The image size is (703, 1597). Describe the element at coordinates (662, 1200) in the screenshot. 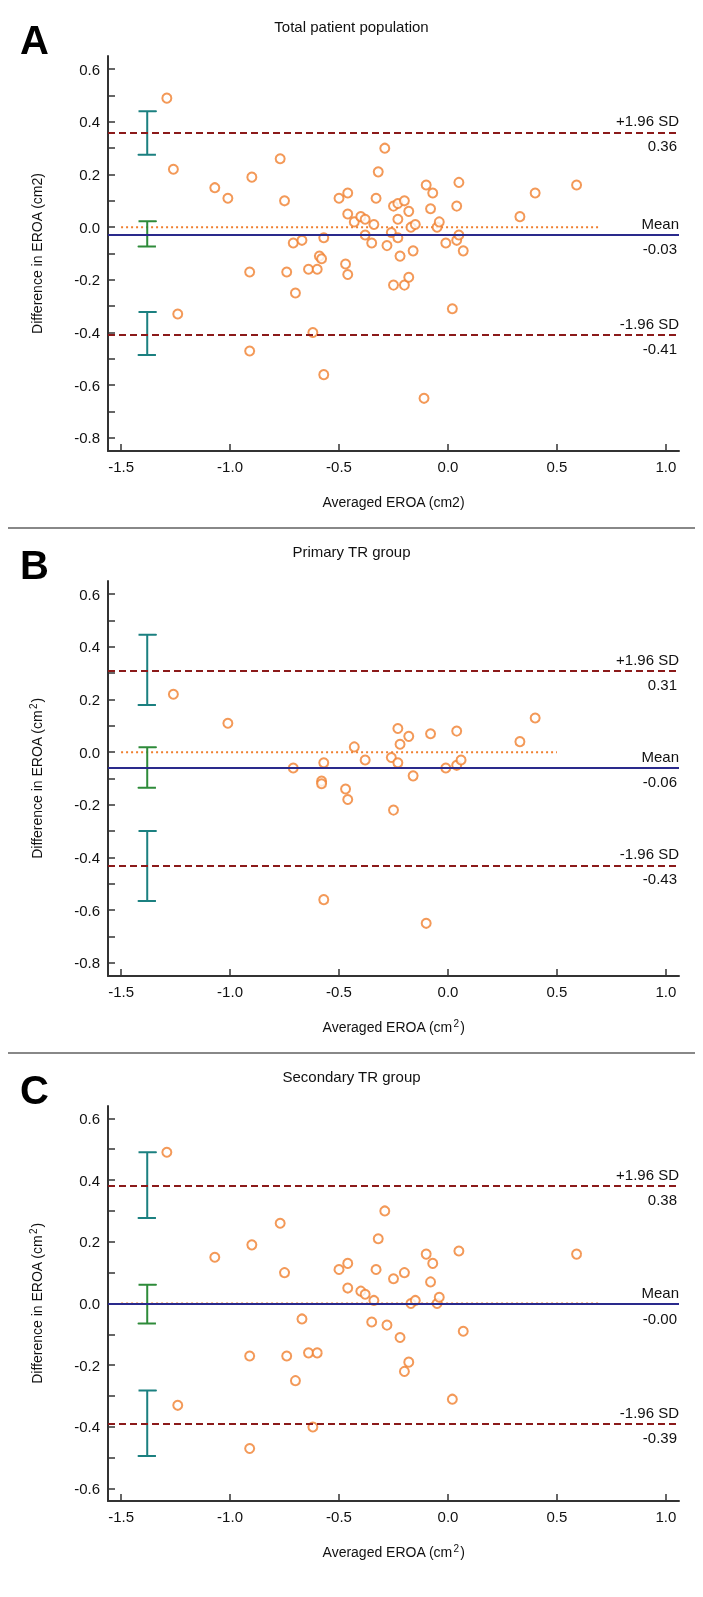

I see `annotation: 0.38` at that location.